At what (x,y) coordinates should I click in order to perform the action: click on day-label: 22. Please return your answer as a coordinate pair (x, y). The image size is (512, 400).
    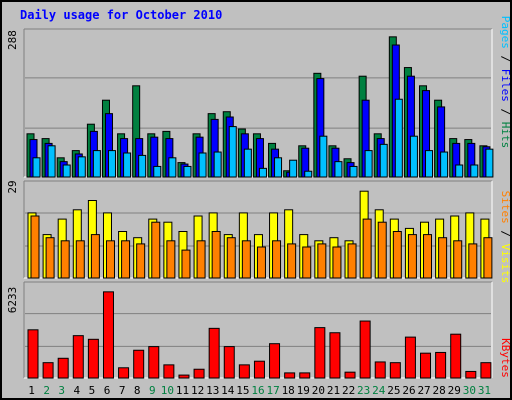
    Looking at the image, I should click on (348, 390).